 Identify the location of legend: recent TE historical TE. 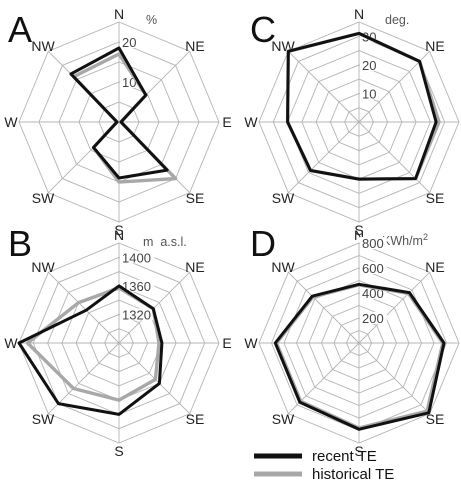
(324, 465).